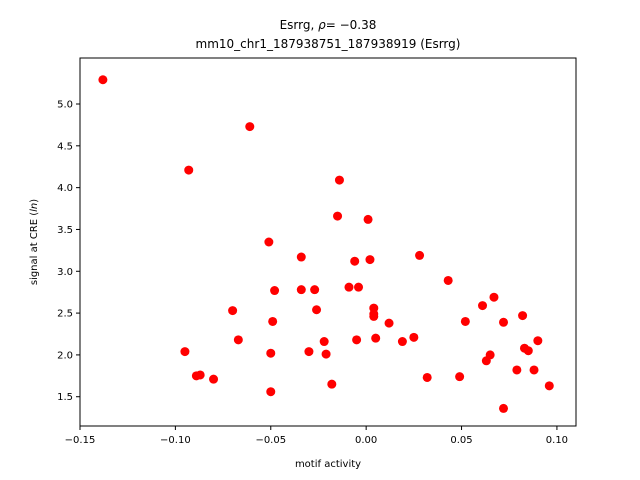  Describe the element at coordinates (65, 272) in the screenshot. I see `y-tick-label: 3.0` at that location.